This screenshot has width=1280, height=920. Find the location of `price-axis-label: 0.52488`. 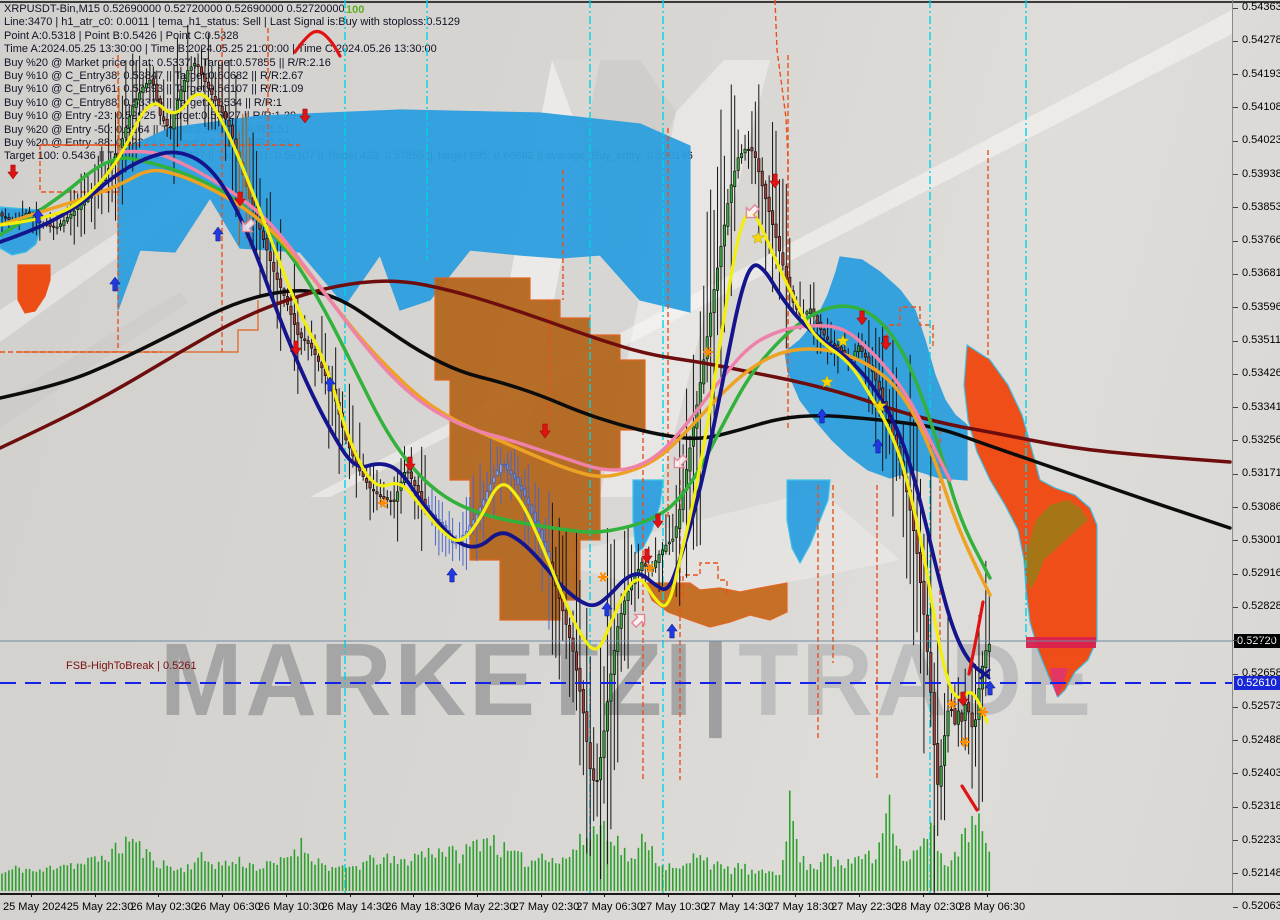

price-axis-label: 0.52488 is located at coordinates (1261, 739).